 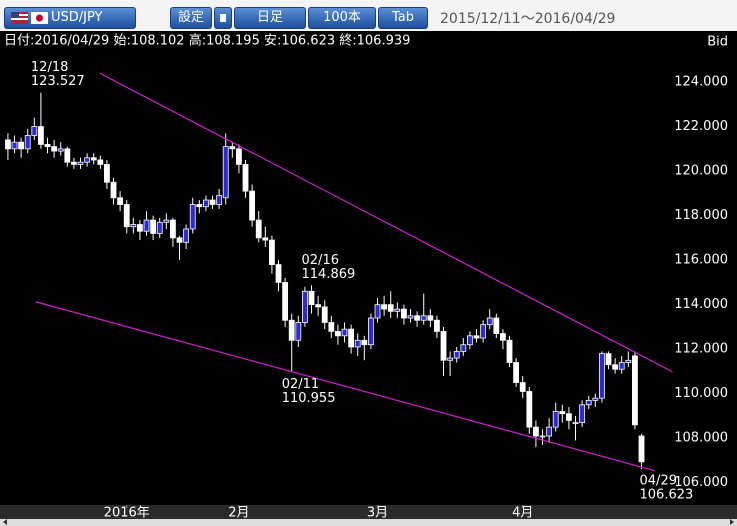 What do you see at coordinates (701, 438) in the screenshot?
I see `y-tick-label: 108.000` at bounding box center [701, 438].